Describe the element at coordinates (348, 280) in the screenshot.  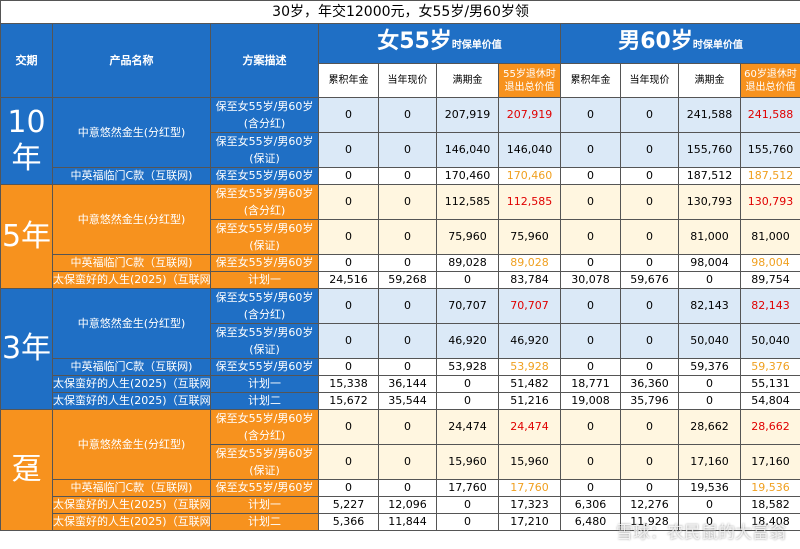
I see `value-cell: 24,516` at that location.